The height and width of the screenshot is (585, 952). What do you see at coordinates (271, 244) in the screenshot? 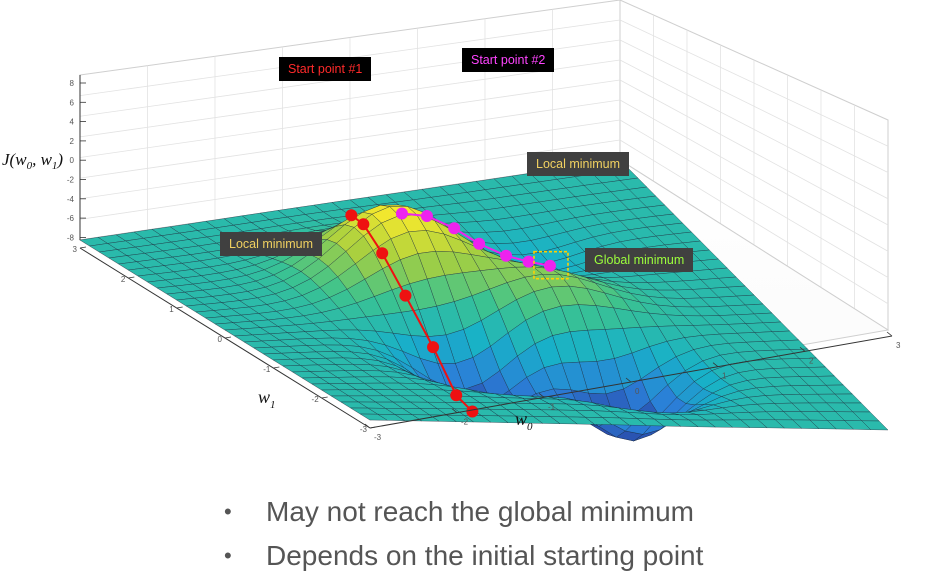
I see `local-minimum-left-label: Local minimum` at bounding box center [271, 244].